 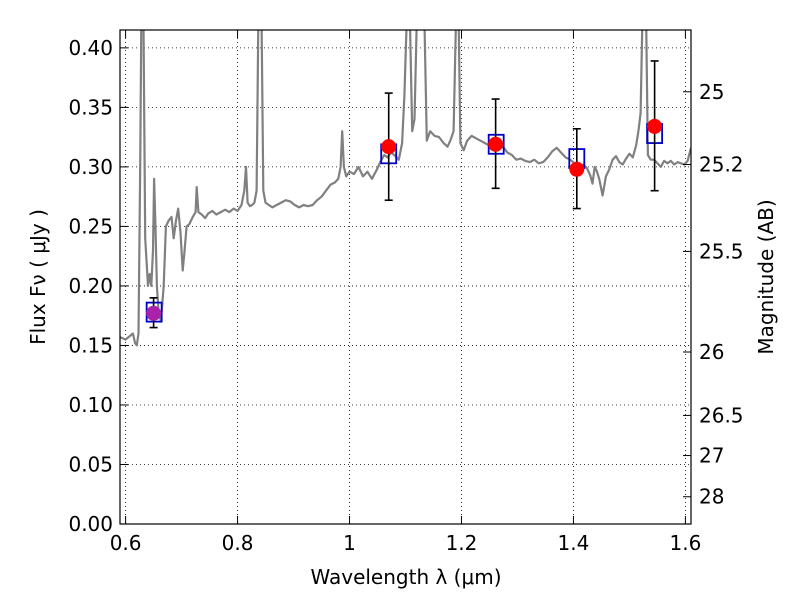 What do you see at coordinates (711, 352) in the screenshot?
I see `right-tick-label: 26` at bounding box center [711, 352].